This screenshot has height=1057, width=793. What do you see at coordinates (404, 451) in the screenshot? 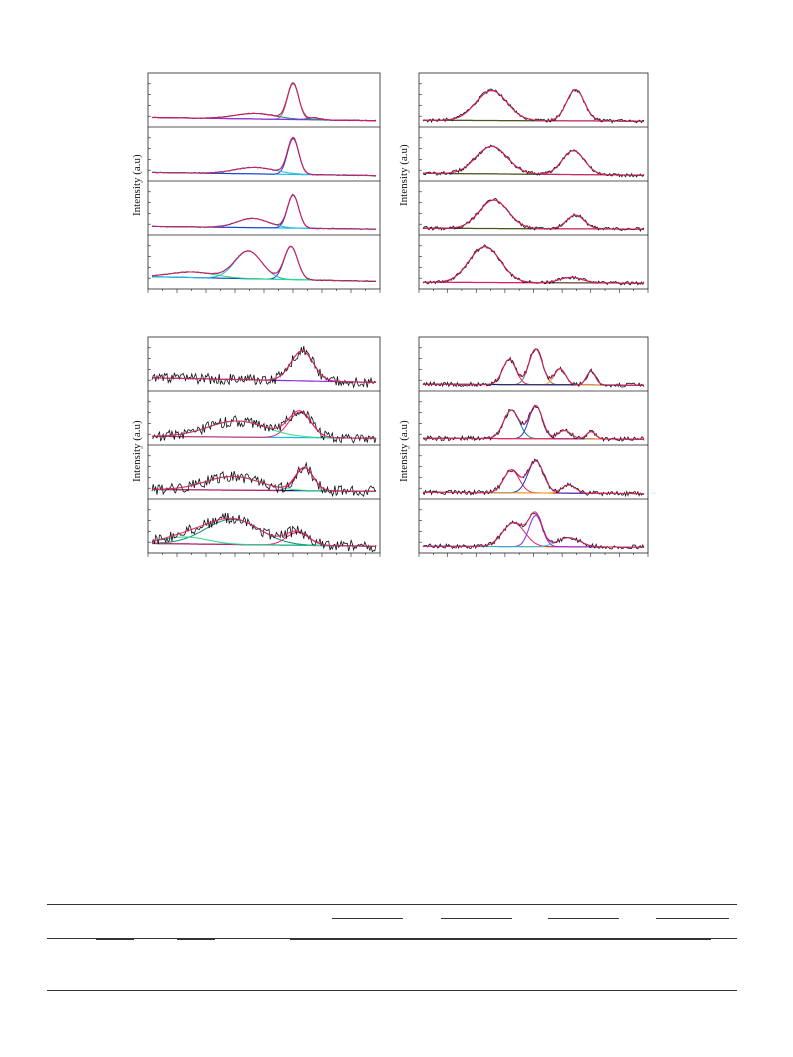
I see `ylabel-bottom-right: Intensity (a.u)` at bounding box center [404, 451].